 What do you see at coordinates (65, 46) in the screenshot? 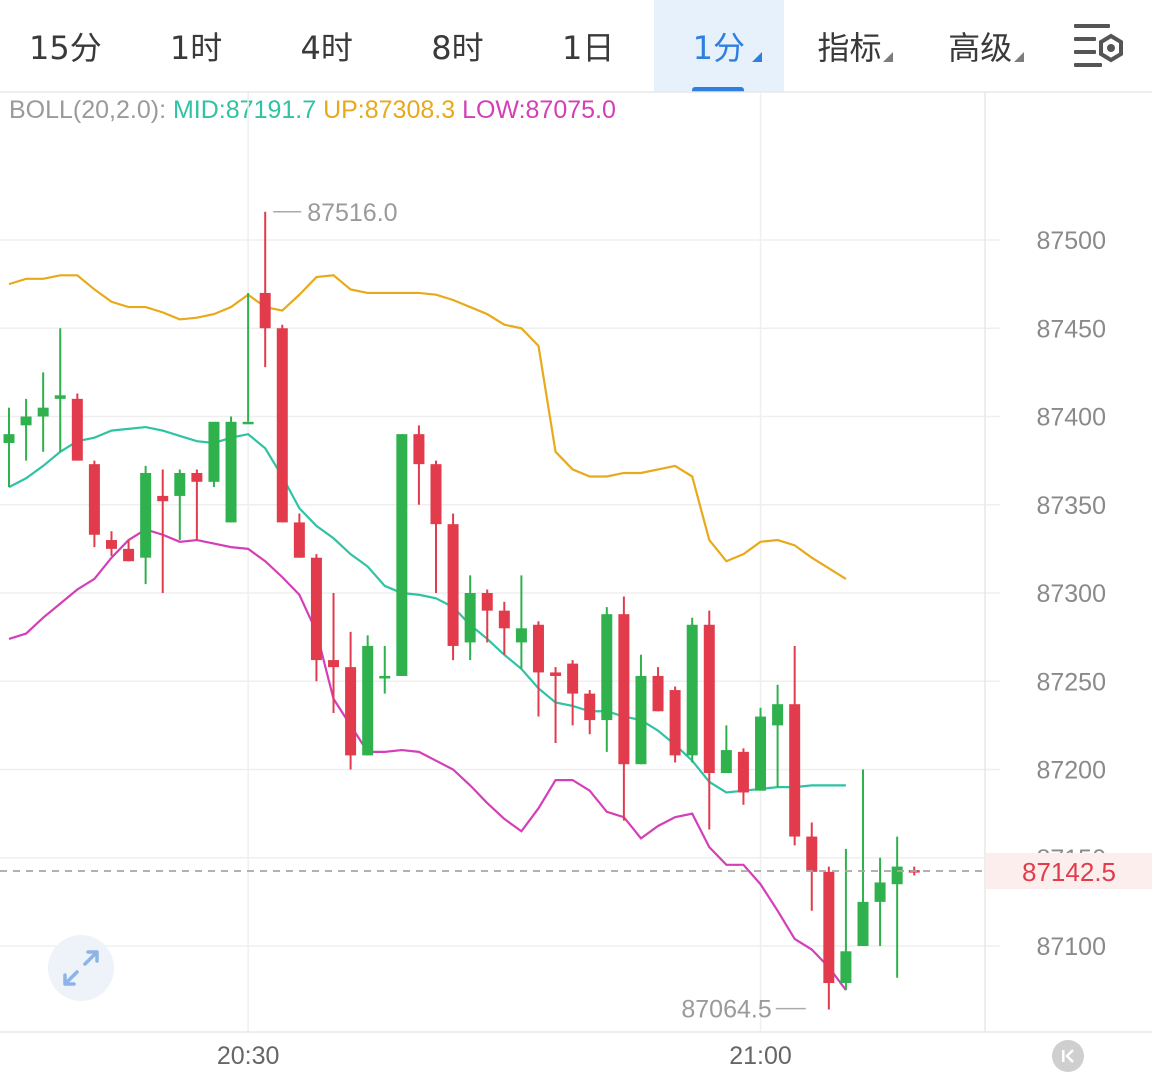
I see `tab-1: 15分` at bounding box center [65, 46].